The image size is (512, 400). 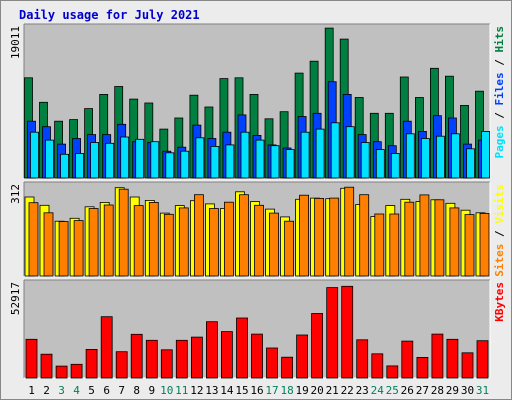 I want to click on middle-legend-item: Visits, so click(x=499, y=204).